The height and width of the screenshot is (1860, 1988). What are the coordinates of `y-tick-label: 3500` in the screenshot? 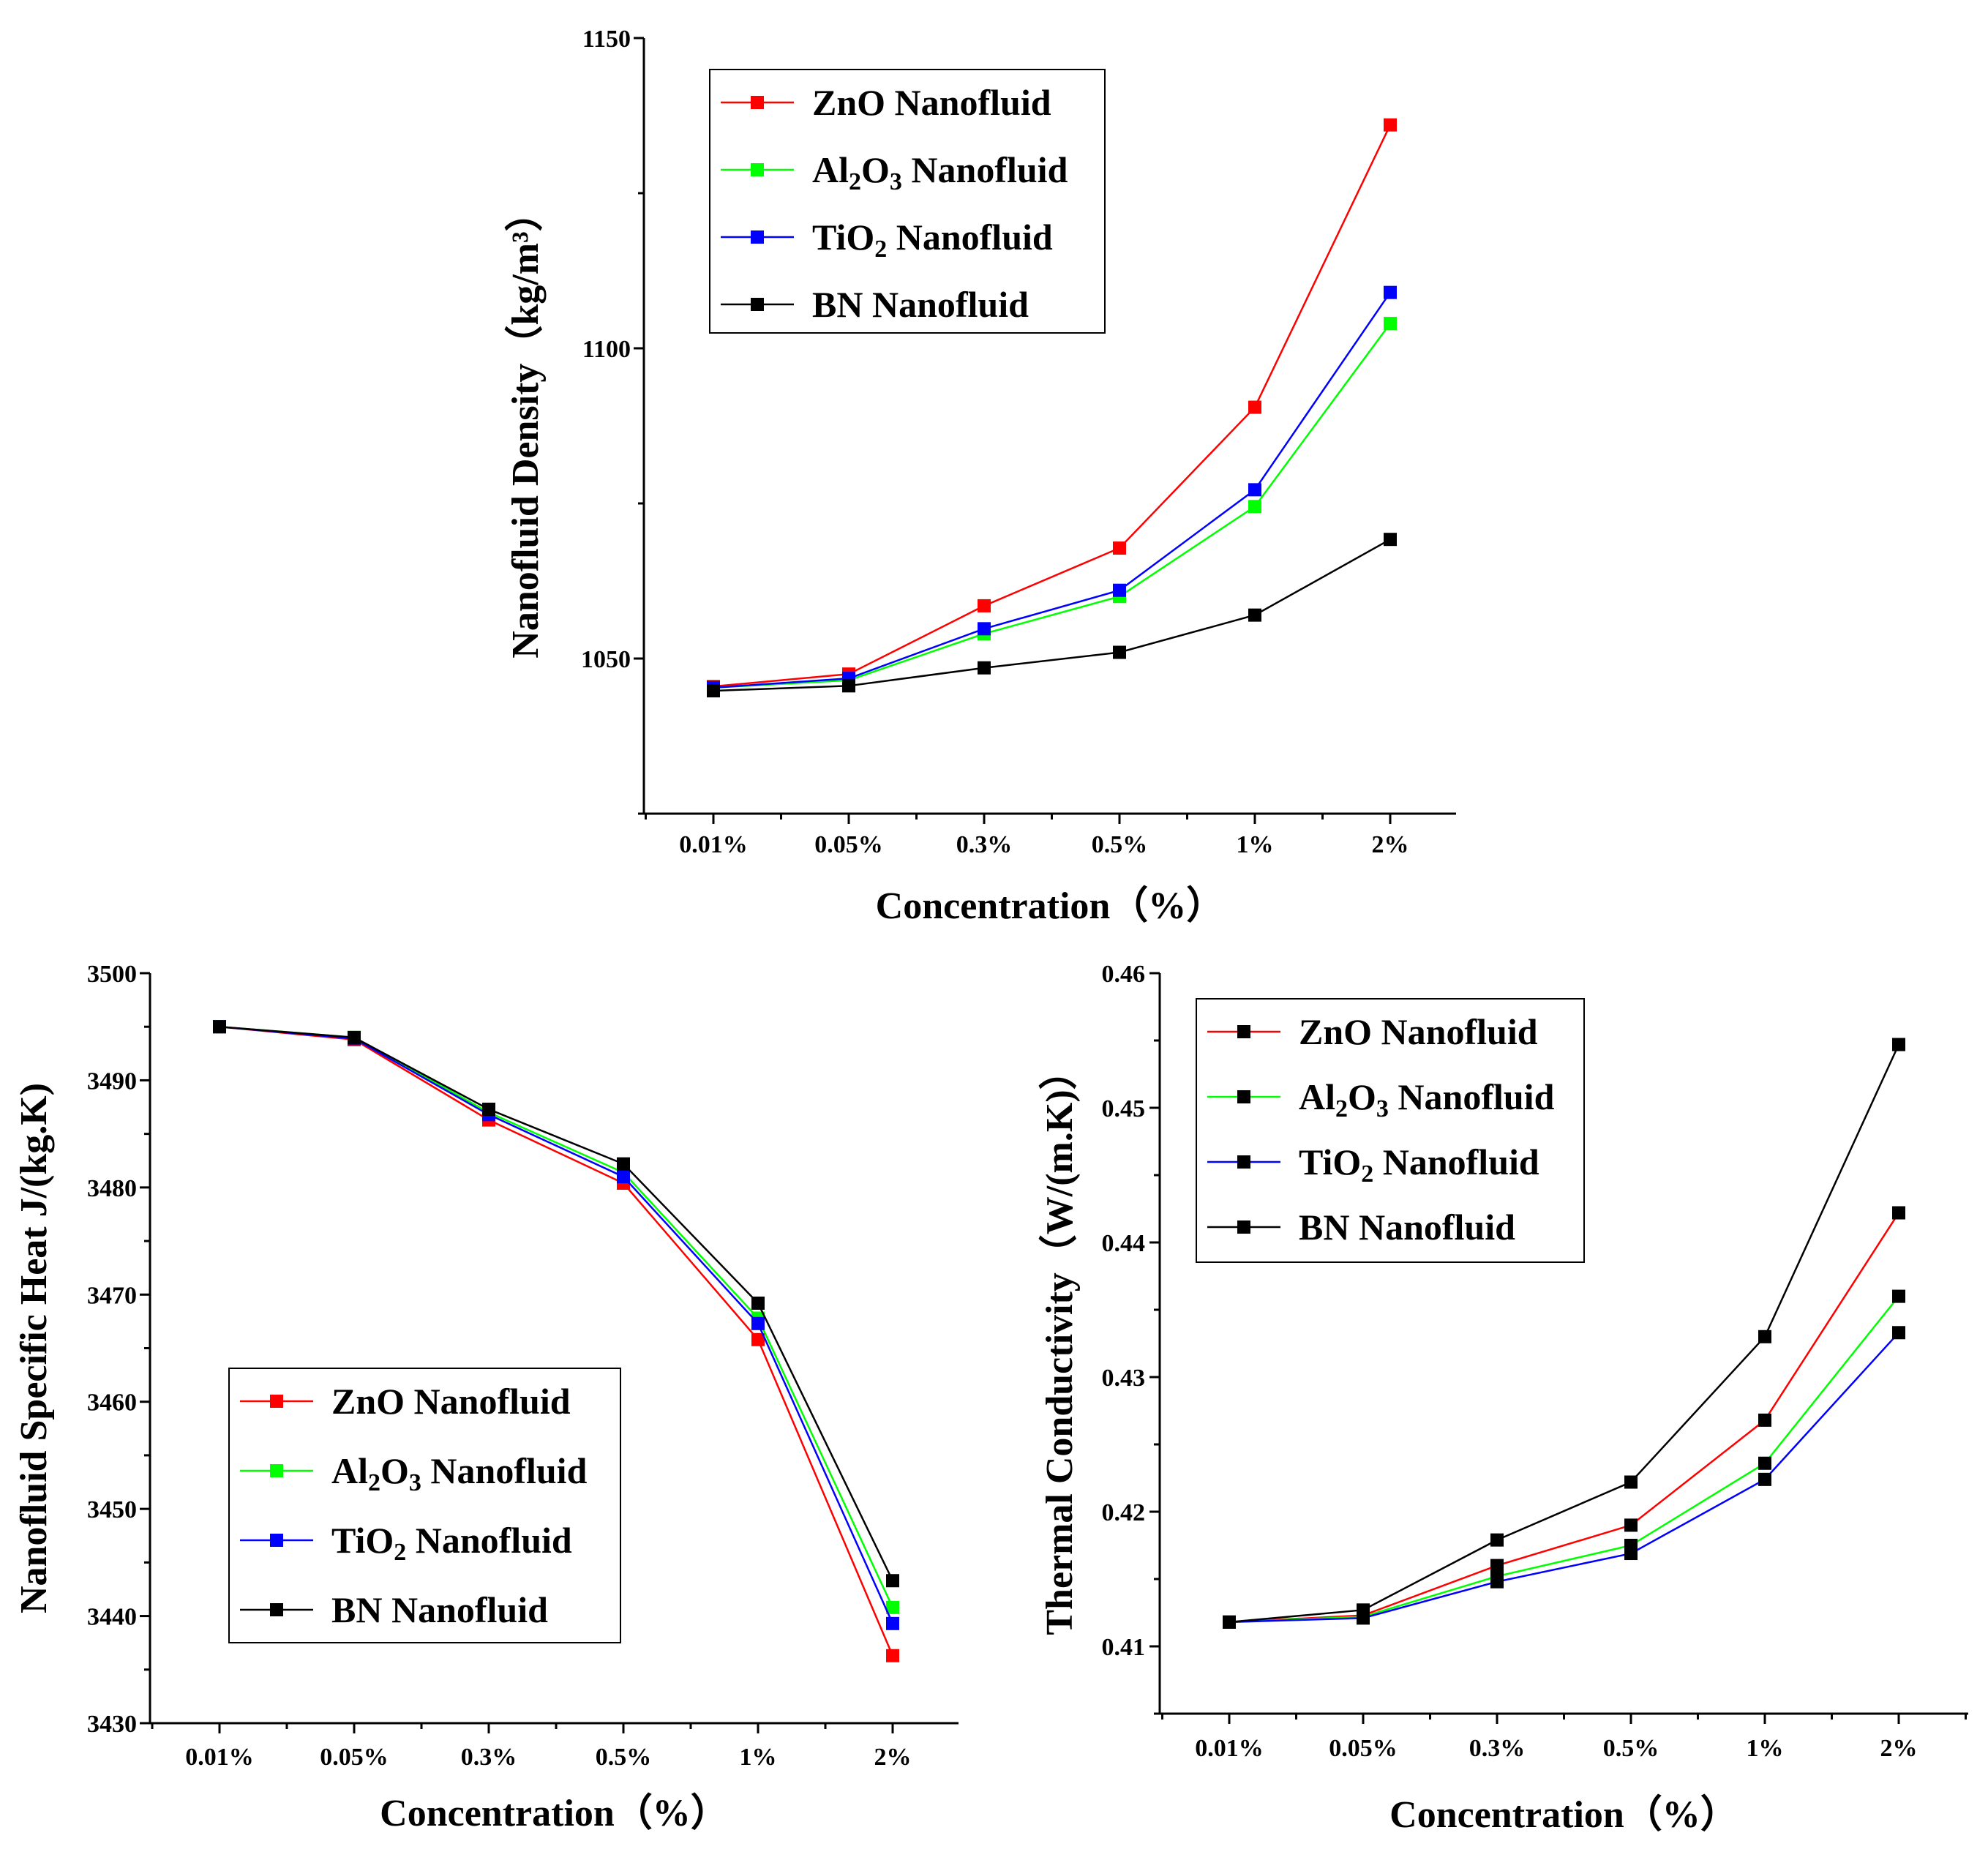 It's located at (112, 974).